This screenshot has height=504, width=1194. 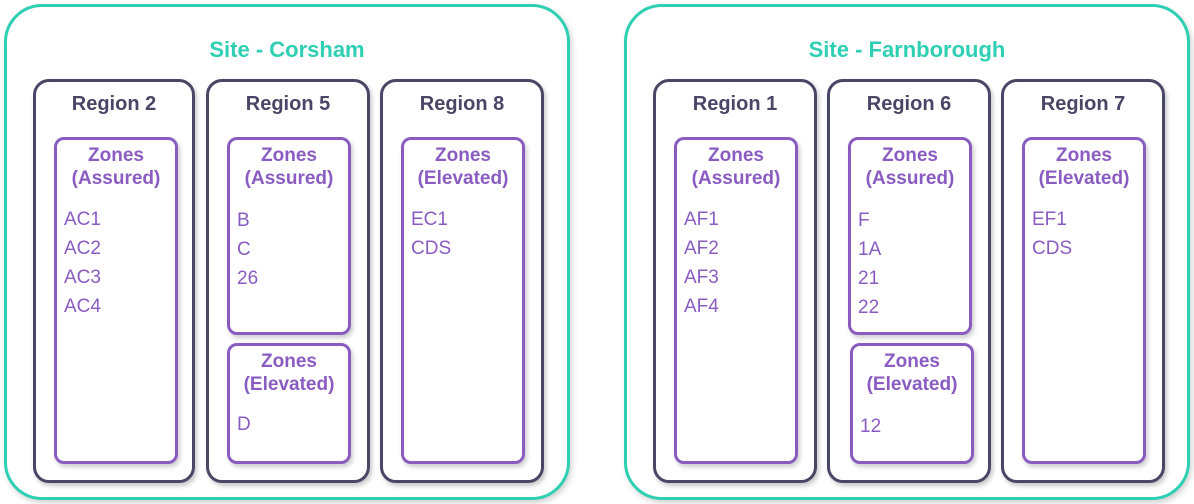 I want to click on region-7: Region 7 Zones (Elevated) EF1 CDS, so click(x=1083, y=281).